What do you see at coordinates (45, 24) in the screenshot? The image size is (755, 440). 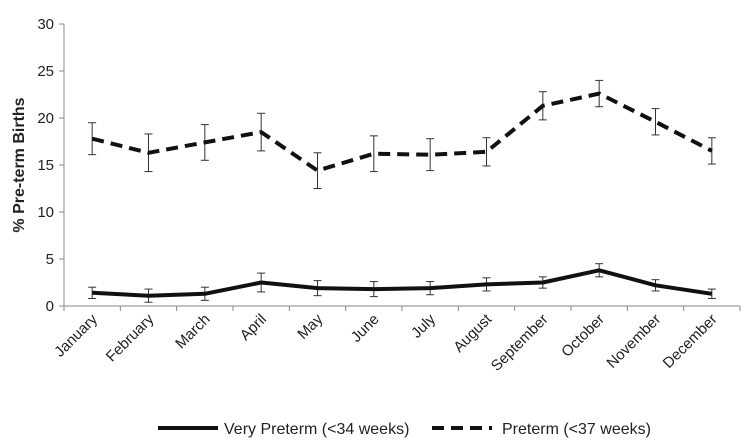 I see `y-tick-label: 30` at bounding box center [45, 24].